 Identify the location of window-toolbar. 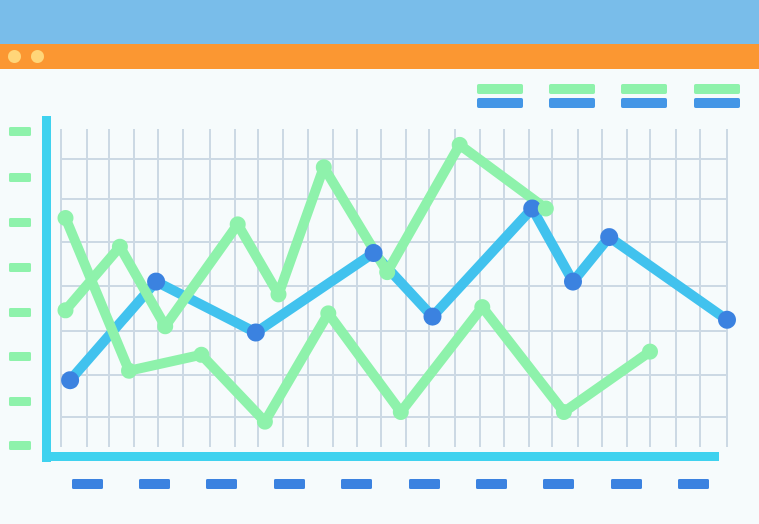
(379, 56).